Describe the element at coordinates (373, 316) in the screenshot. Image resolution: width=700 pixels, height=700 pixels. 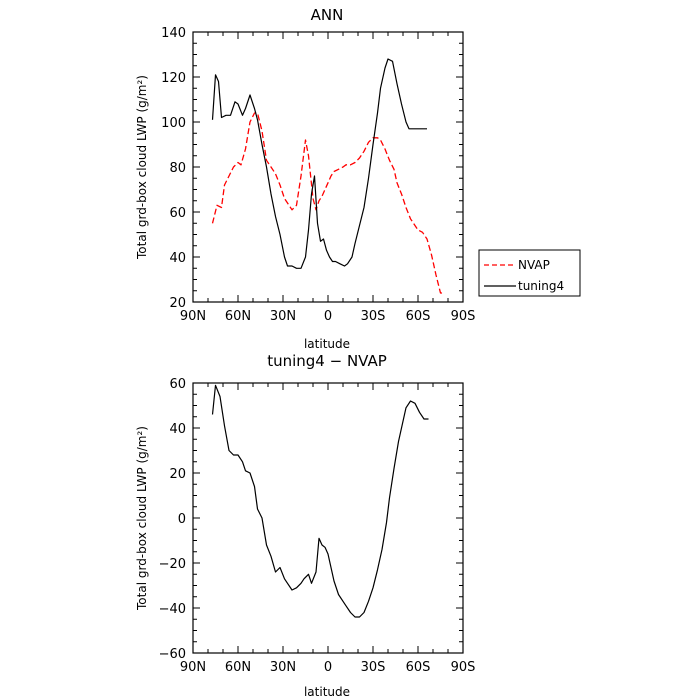
I see `top-x-tick-label: 30S` at that location.